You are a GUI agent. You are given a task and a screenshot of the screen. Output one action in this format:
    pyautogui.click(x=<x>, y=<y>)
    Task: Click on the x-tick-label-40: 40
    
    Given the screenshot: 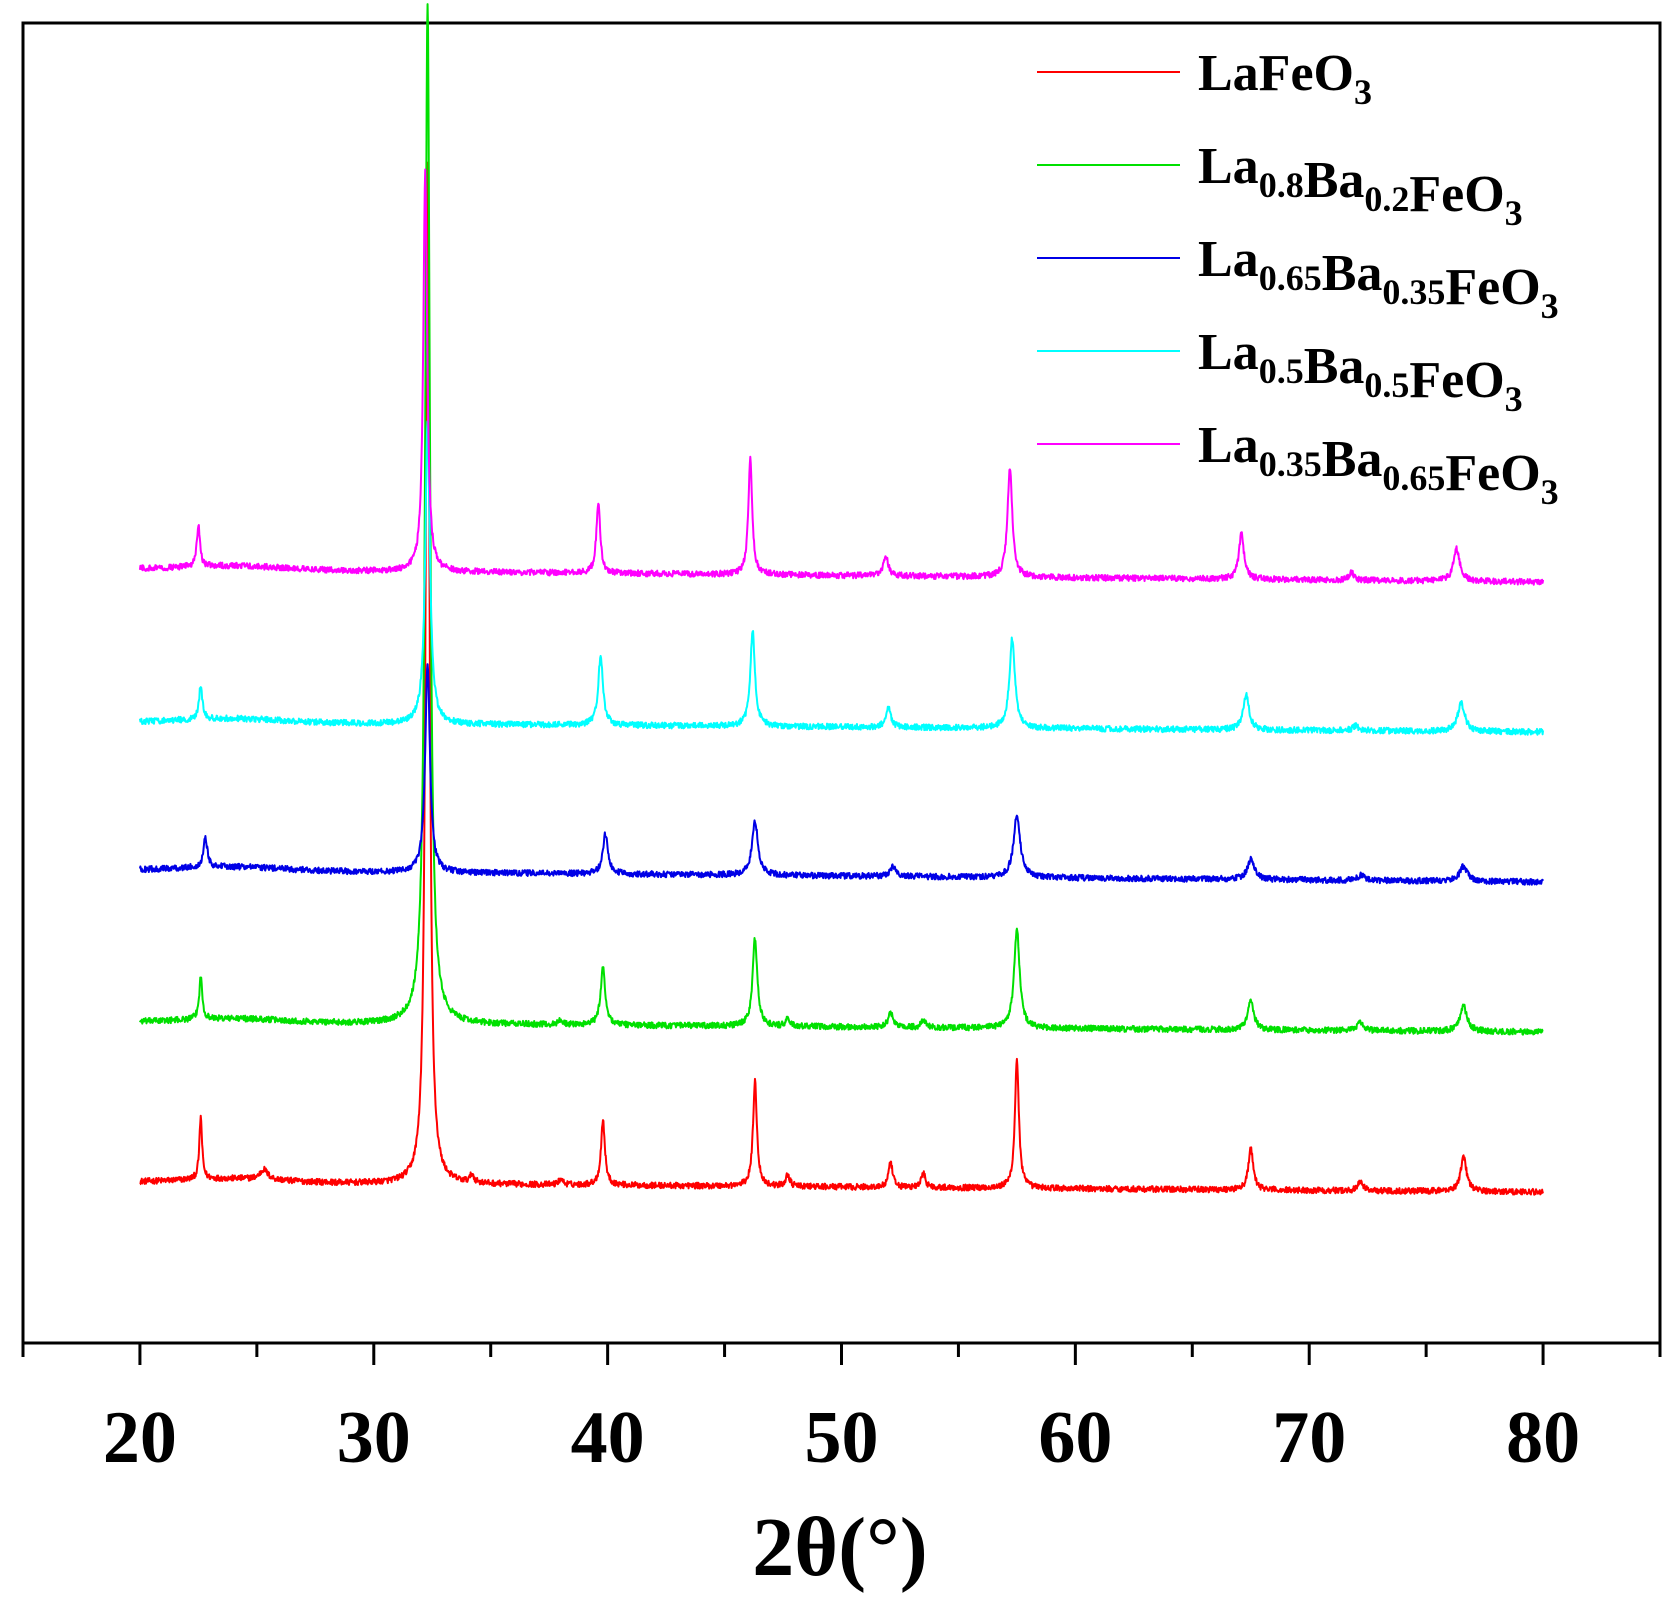 What is the action you would take?
    pyautogui.click(x=608, y=1438)
    